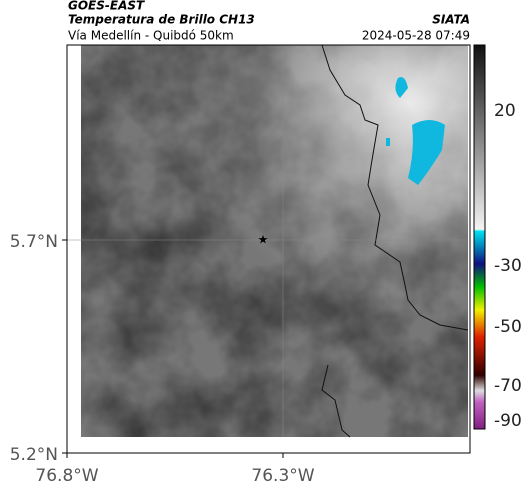  Describe the element at coordinates (66, 476) in the screenshot. I see `lon-label: 76.8°W` at that location.